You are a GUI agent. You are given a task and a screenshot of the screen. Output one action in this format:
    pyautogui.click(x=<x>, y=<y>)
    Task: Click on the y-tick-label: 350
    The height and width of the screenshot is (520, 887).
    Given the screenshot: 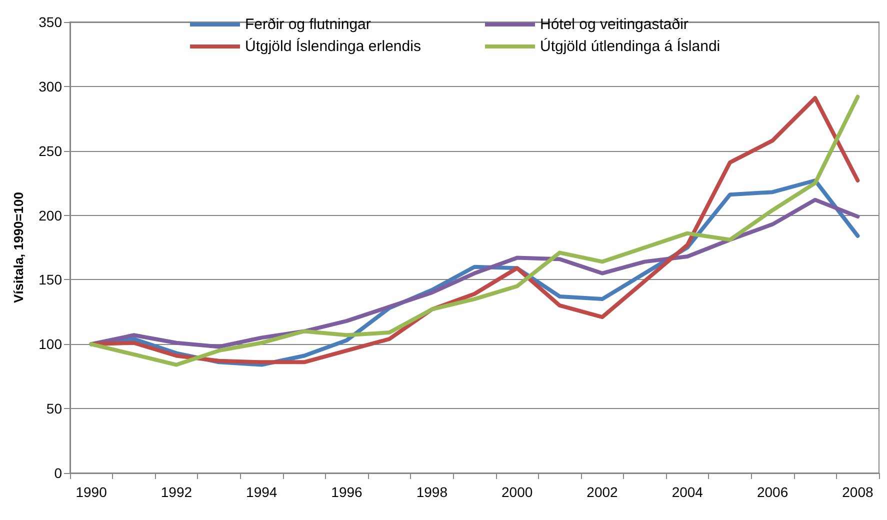 What is the action you would take?
    pyautogui.click(x=50, y=22)
    